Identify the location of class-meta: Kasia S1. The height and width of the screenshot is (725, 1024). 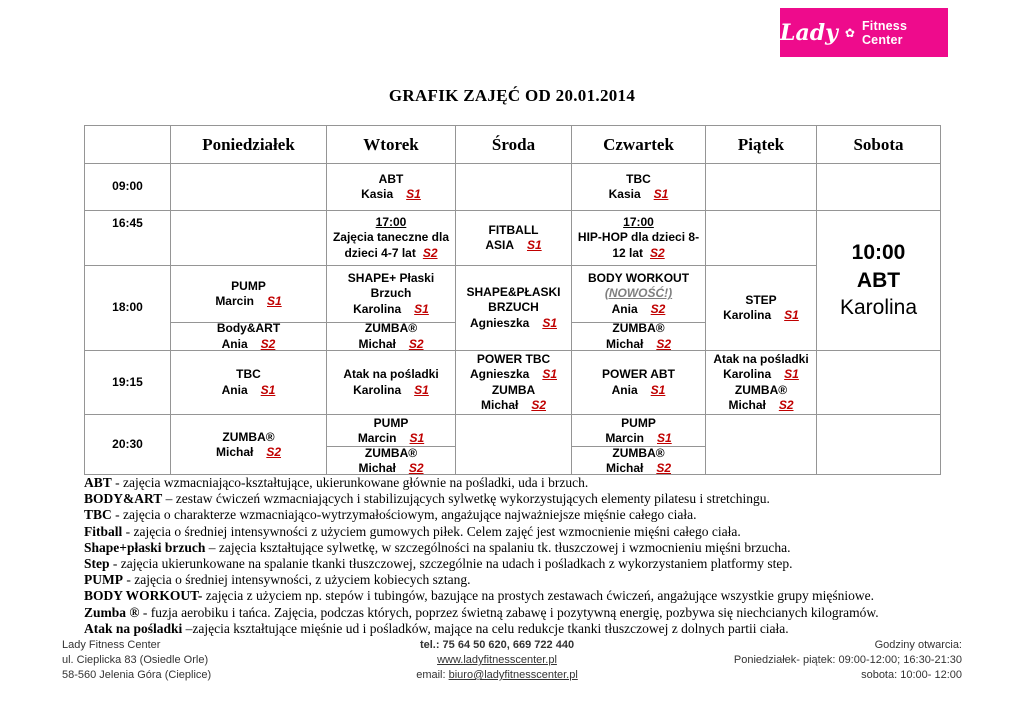
(638, 194).